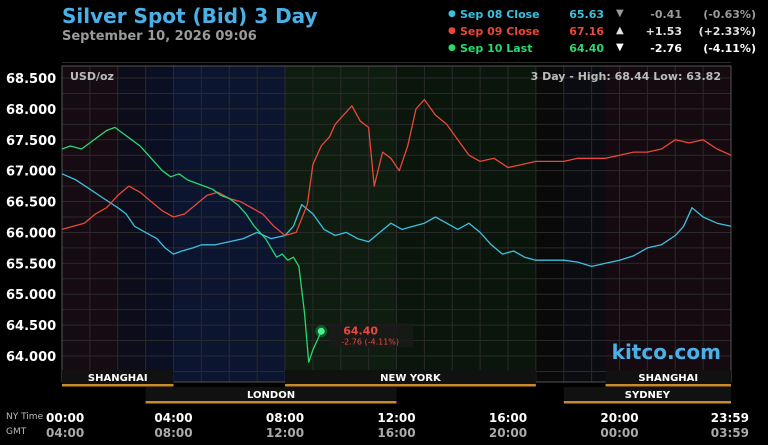 The height and width of the screenshot is (445, 768). What do you see at coordinates (65, 418) in the screenshot?
I see `x-tick-label-ny: 00:00` at bounding box center [65, 418].